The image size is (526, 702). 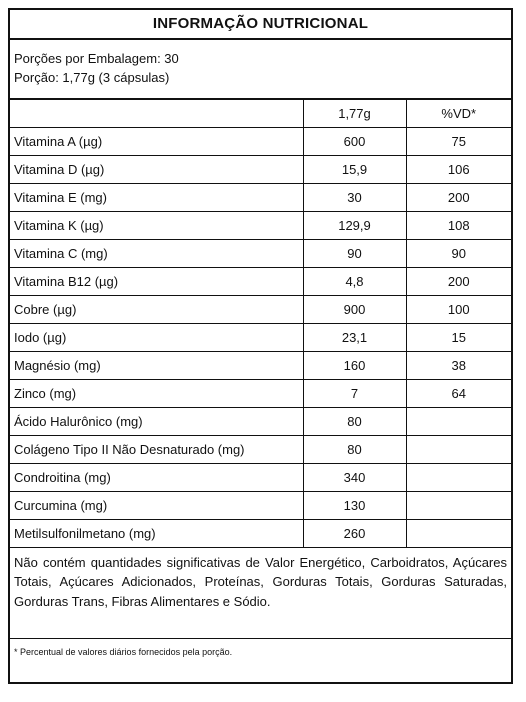 What do you see at coordinates (260, 25) in the screenshot?
I see `label-title: INFORMAÇÃO NUTRICIONAL` at bounding box center [260, 25].